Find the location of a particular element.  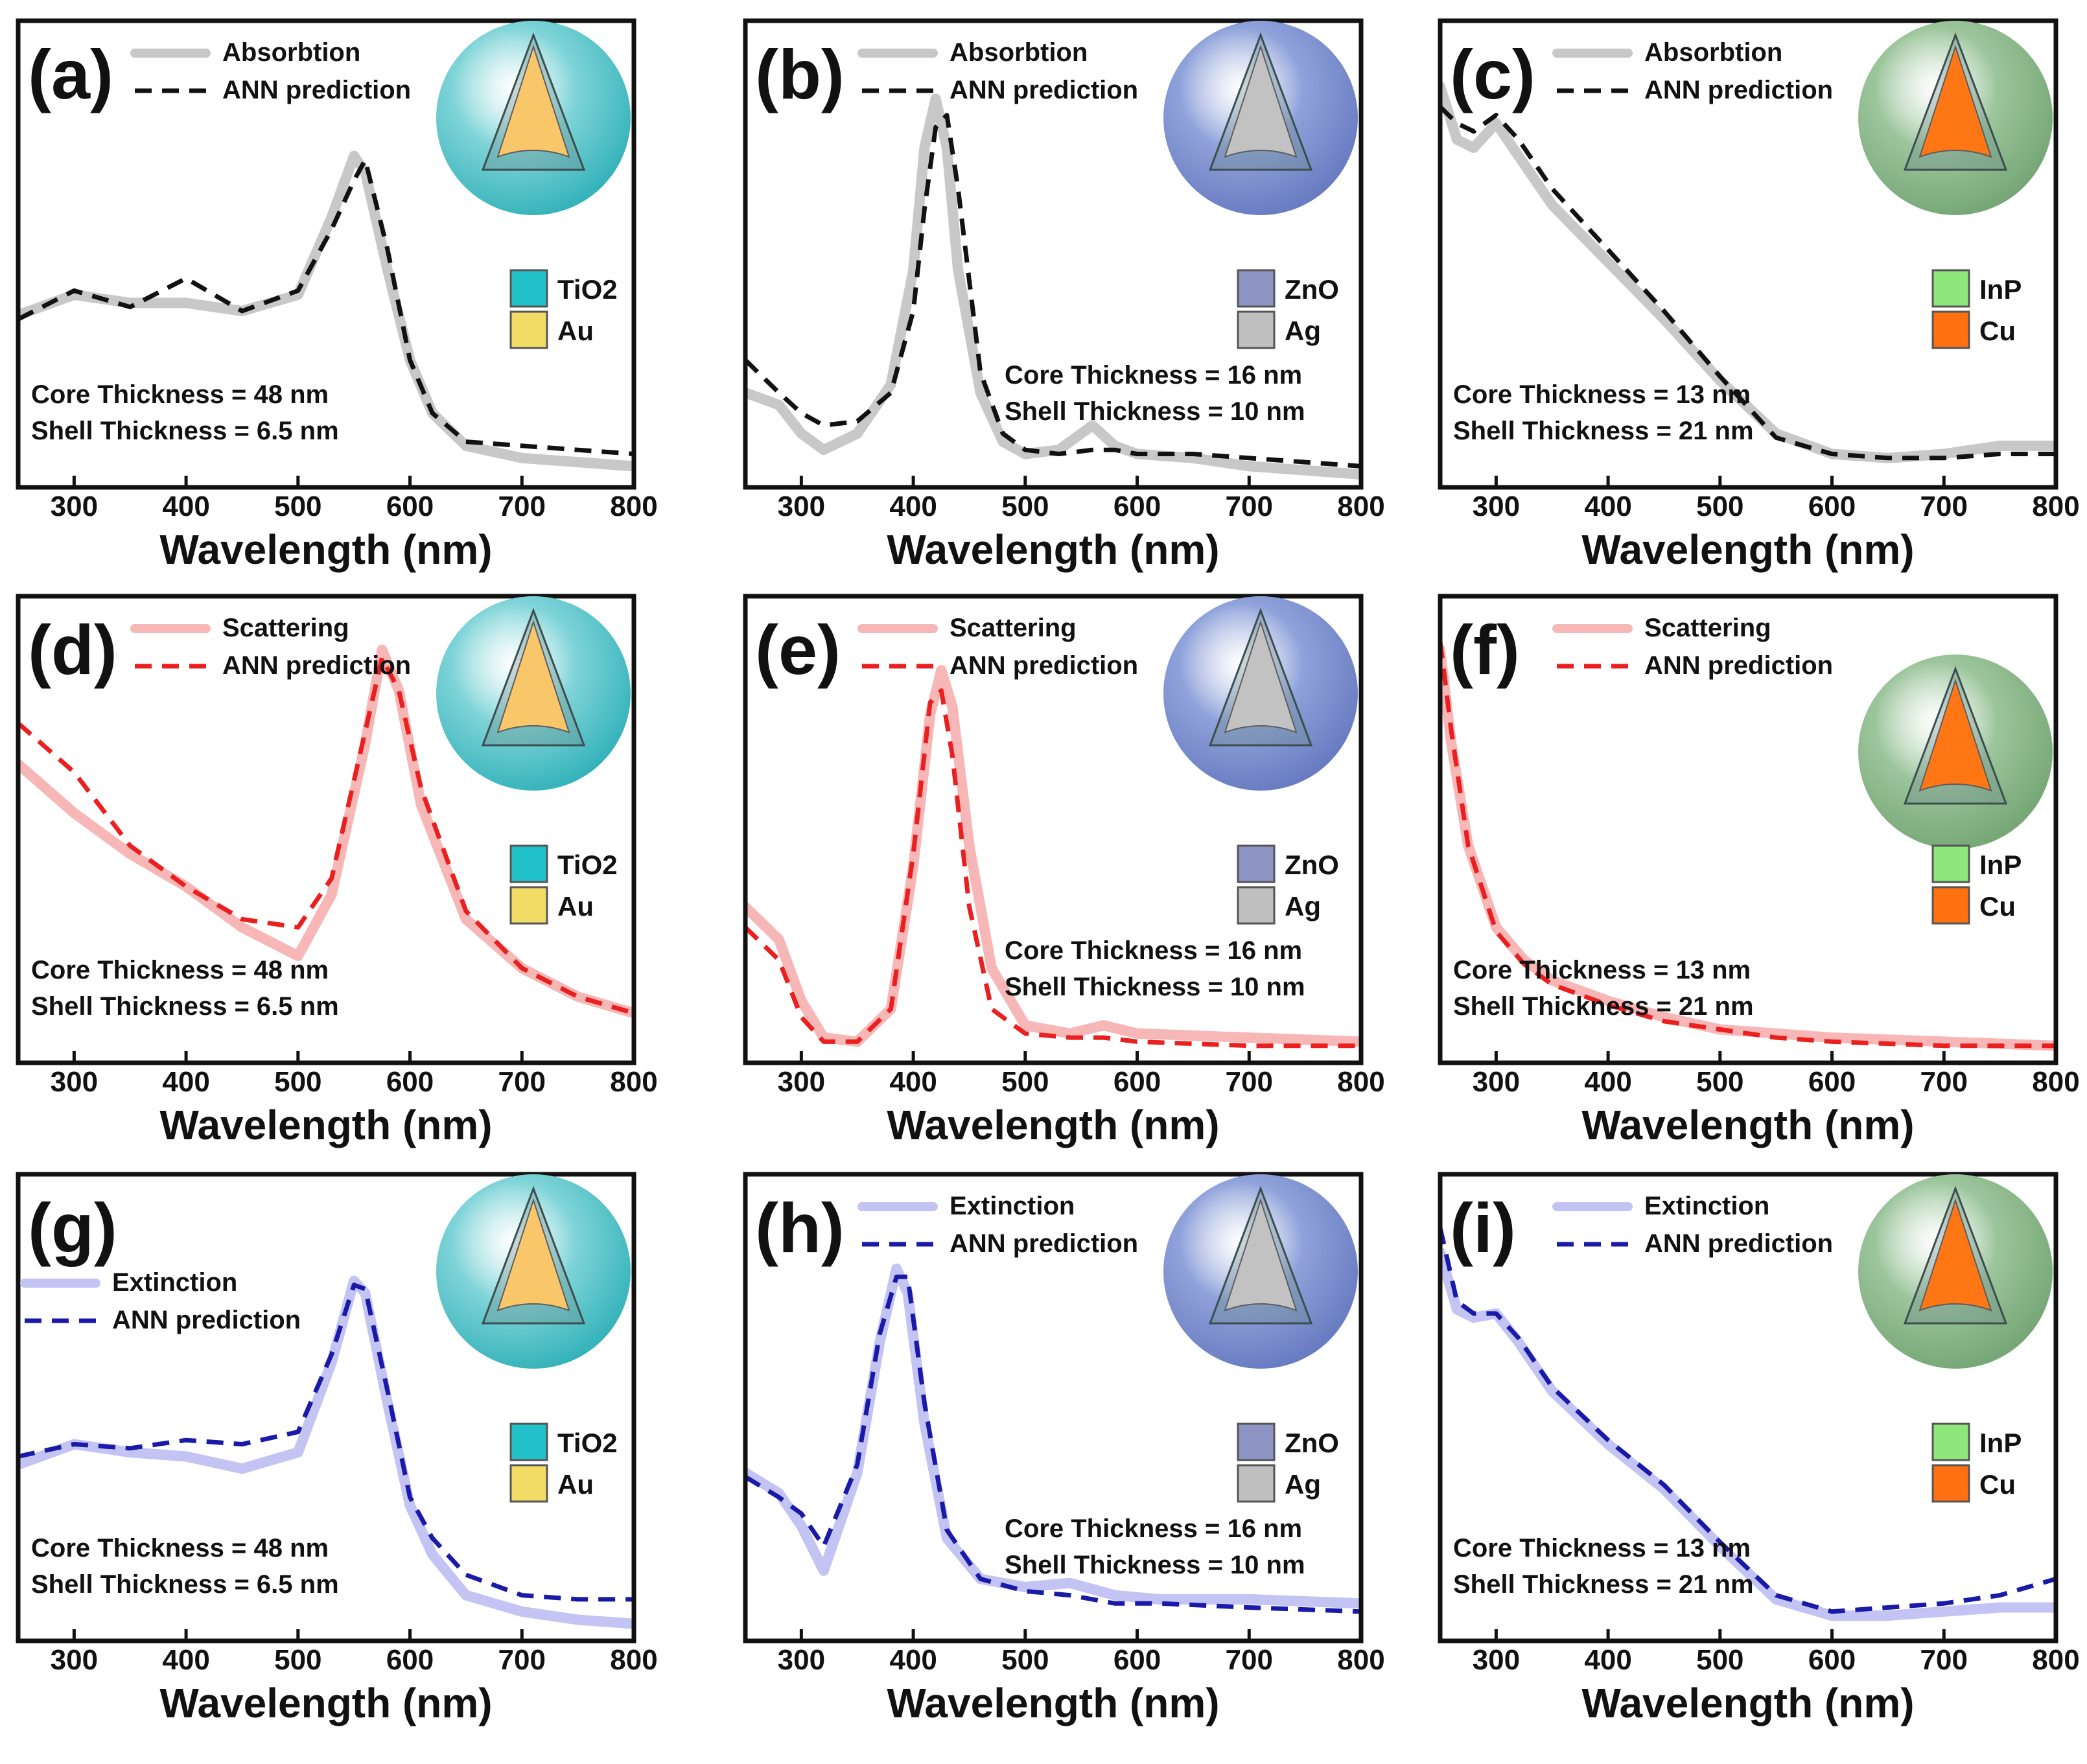

material-swatch-ag is located at coordinates (1256, 905).